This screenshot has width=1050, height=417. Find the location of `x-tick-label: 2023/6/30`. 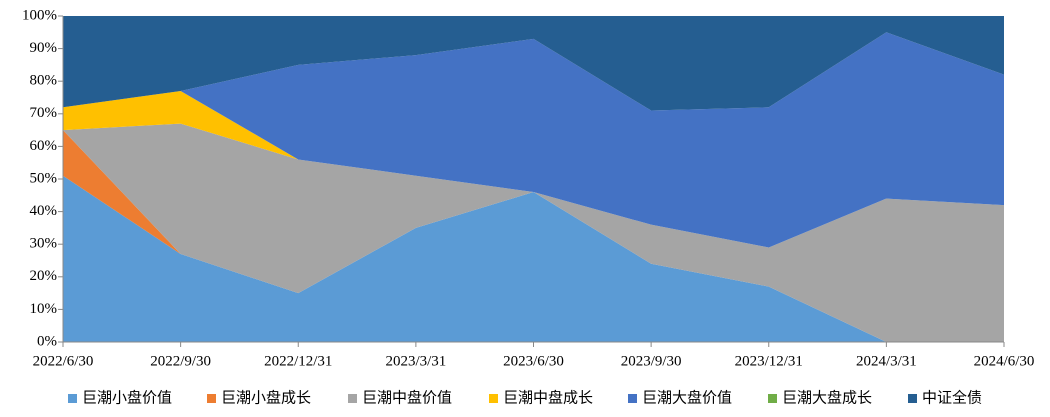

x-tick-label: 2023/6/30 is located at coordinates (533, 361).